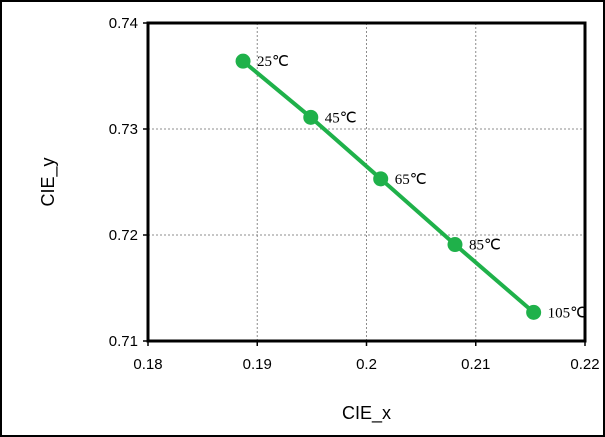  What do you see at coordinates (123, 235) in the screenshot?
I see `y-tick-label: 0.72` at bounding box center [123, 235].